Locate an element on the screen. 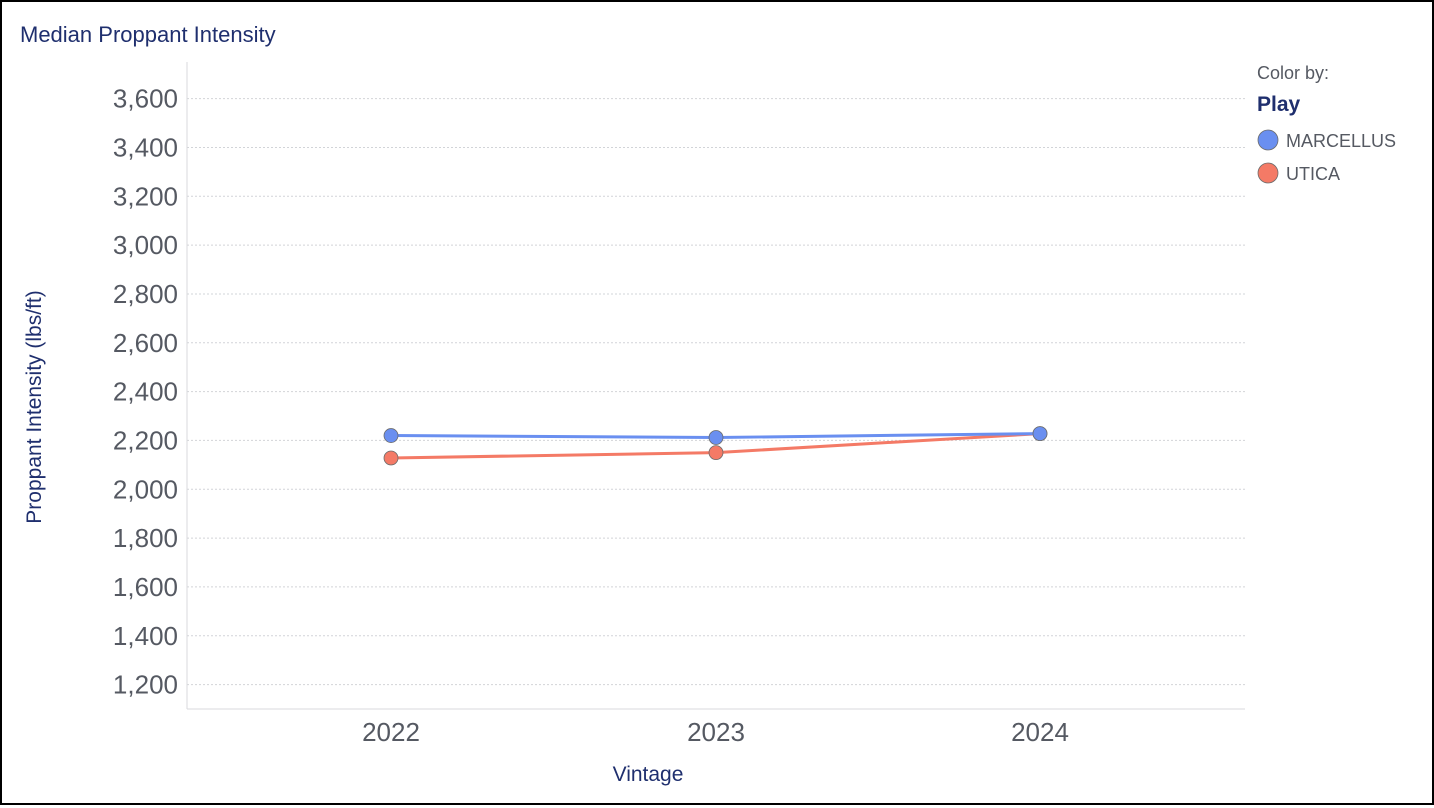 This screenshot has width=1434, height=808. legend-header: Color by: is located at coordinates (1293, 73).